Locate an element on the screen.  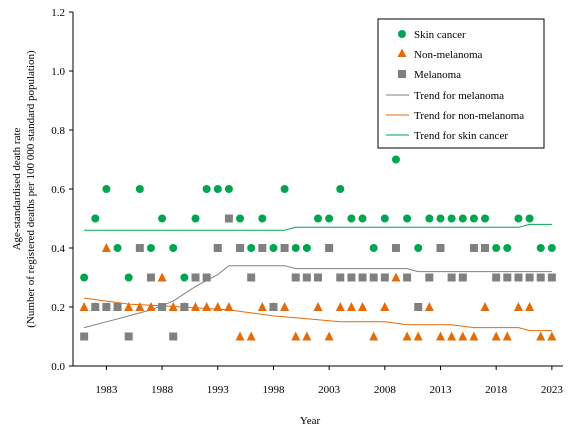
x-tick-label: 2003 is located at coordinates (329, 390).